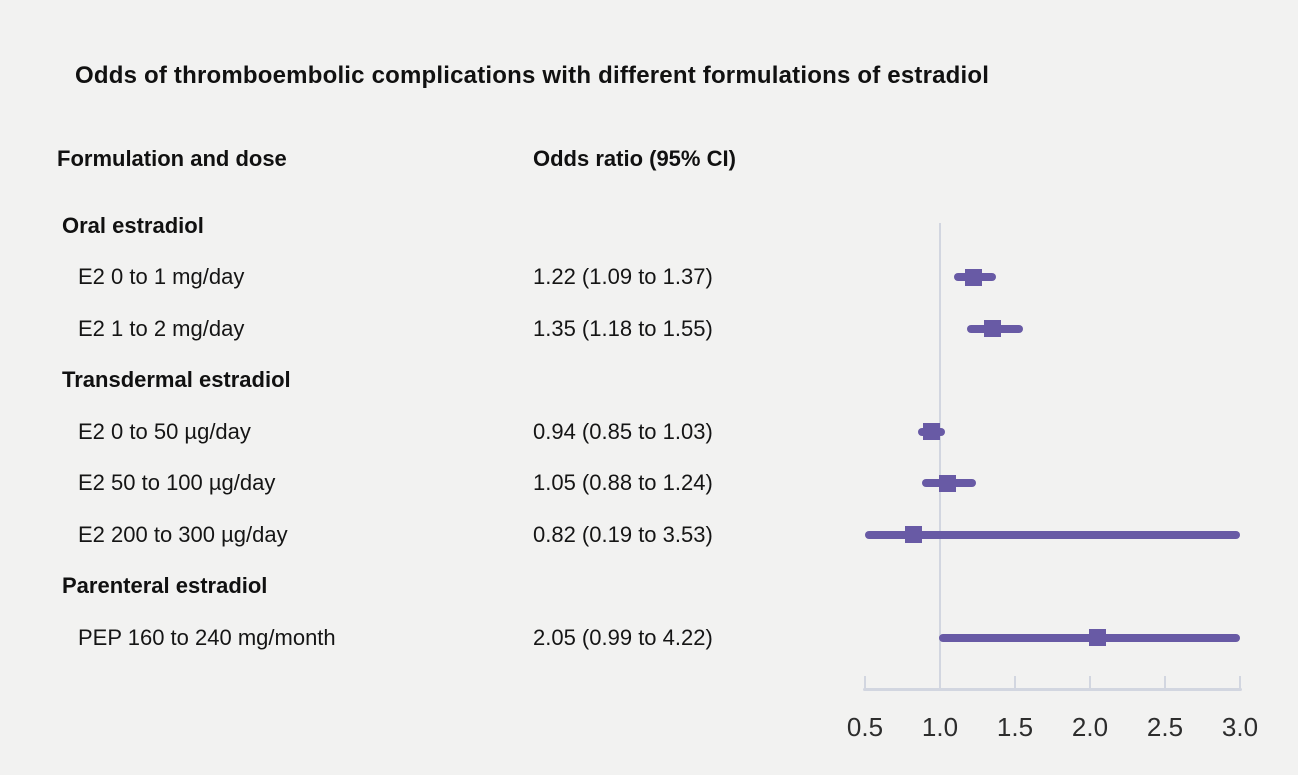 The height and width of the screenshot is (775, 1298). What do you see at coordinates (1052, 534) in the screenshot?
I see `ci-line` at bounding box center [1052, 534].